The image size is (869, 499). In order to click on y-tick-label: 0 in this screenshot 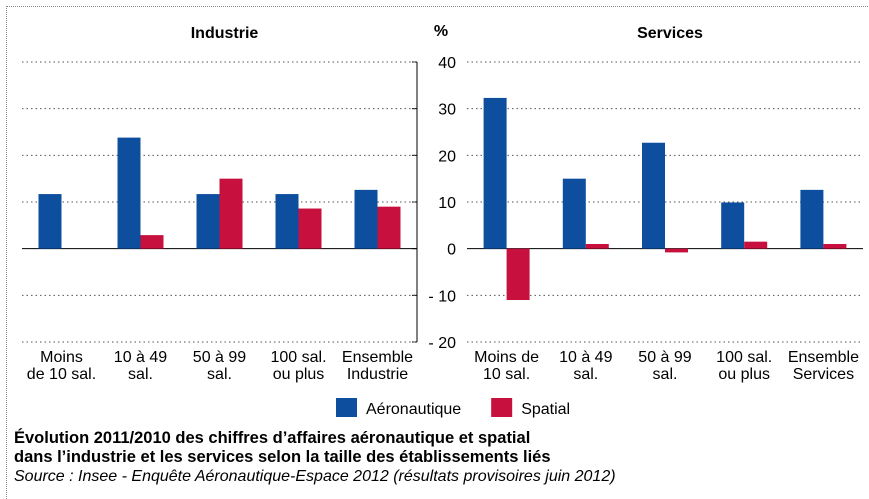, I will do `click(451, 250)`.